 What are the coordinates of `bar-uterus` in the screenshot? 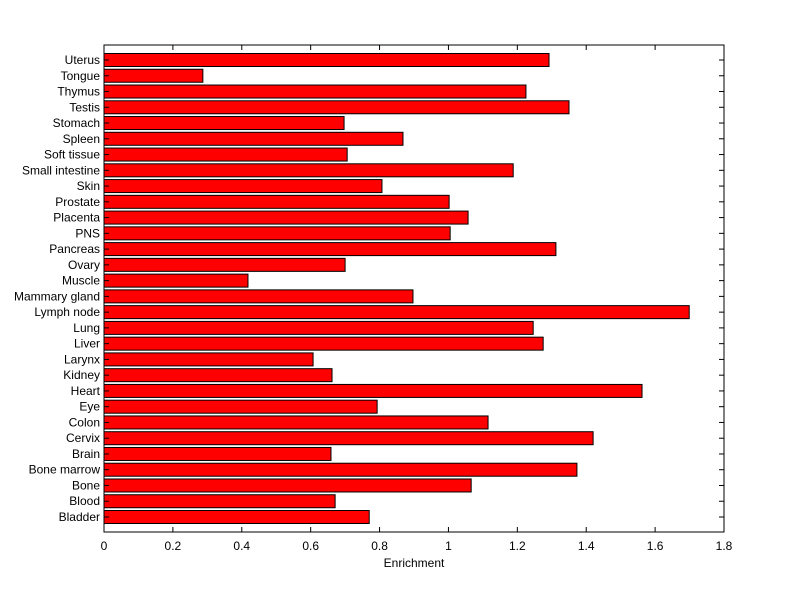 It's located at (326, 60).